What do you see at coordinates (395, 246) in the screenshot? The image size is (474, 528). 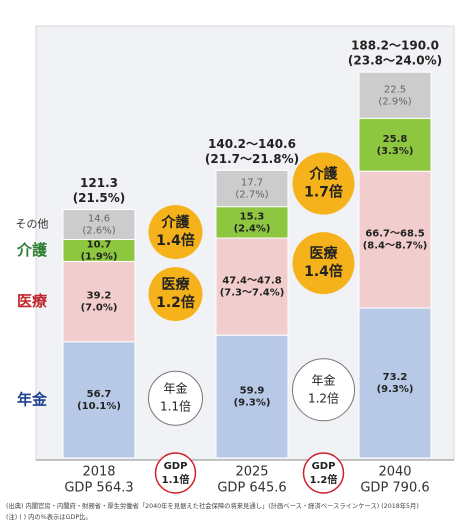 I see `pct-label: (8.4～8.7%)` at bounding box center [395, 246].